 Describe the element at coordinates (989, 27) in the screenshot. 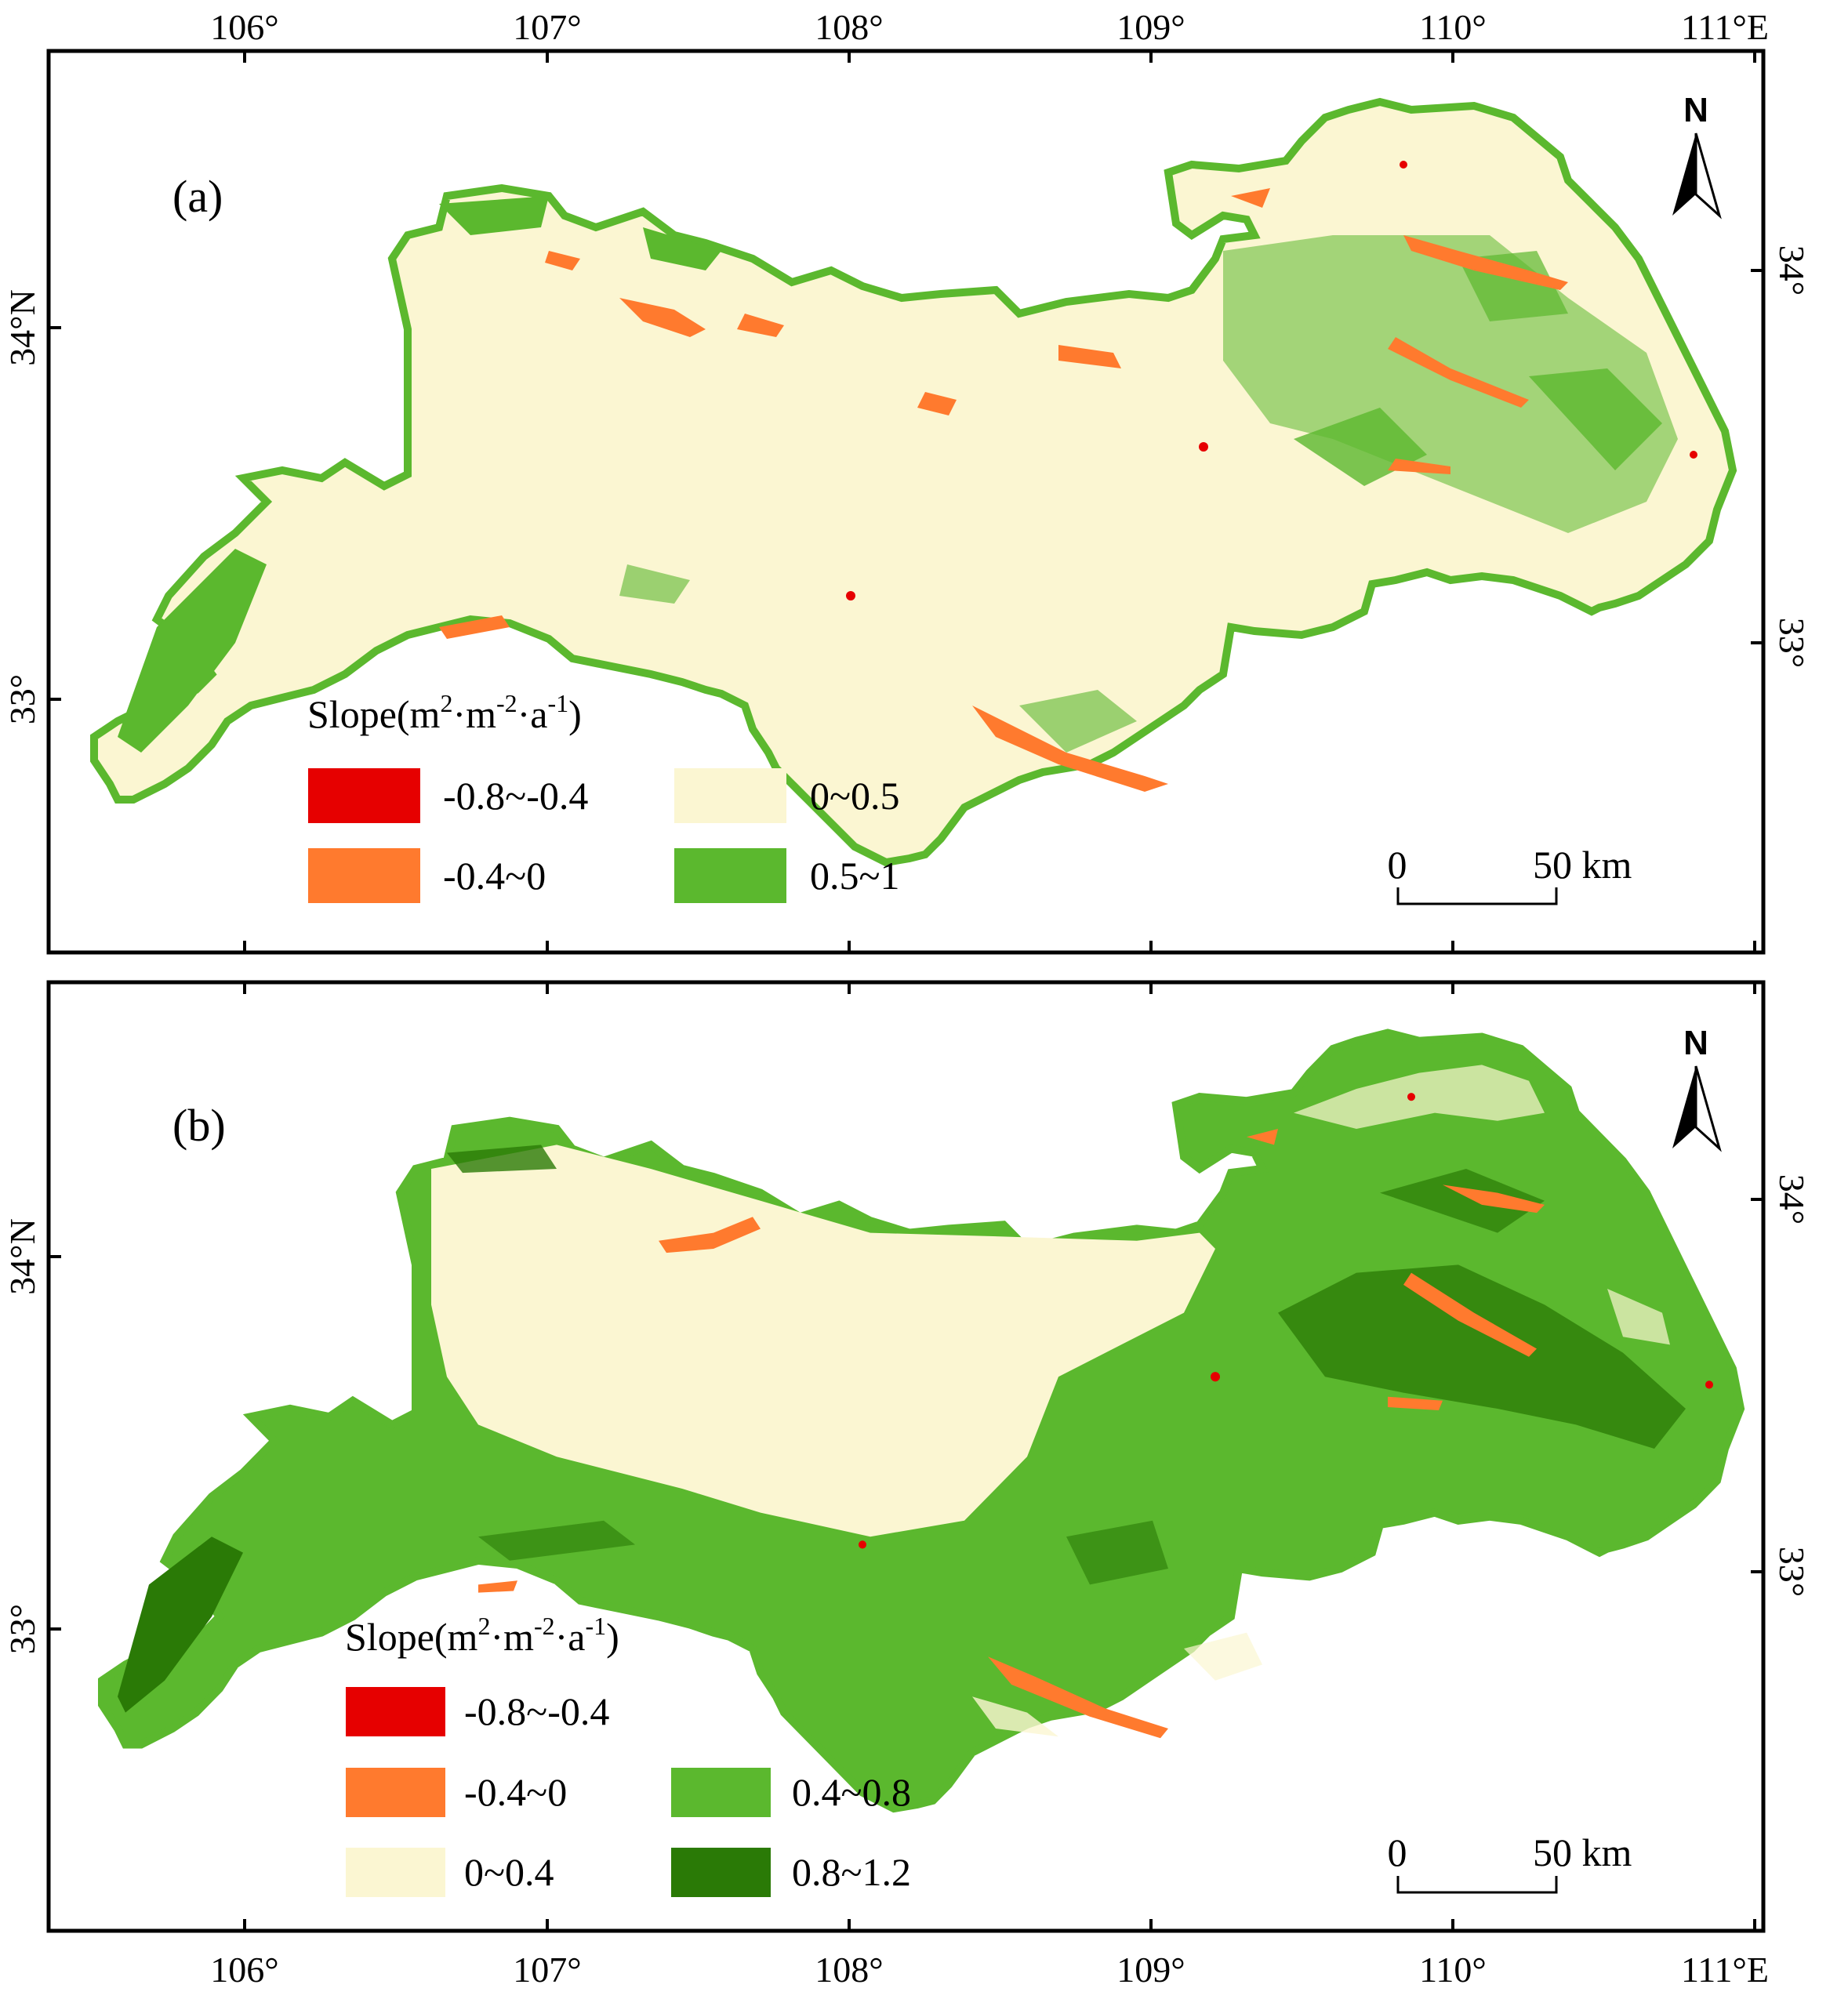

I see `top-longitude-labels: 106° 107° 108° 109° 110° 111°E` at that location.